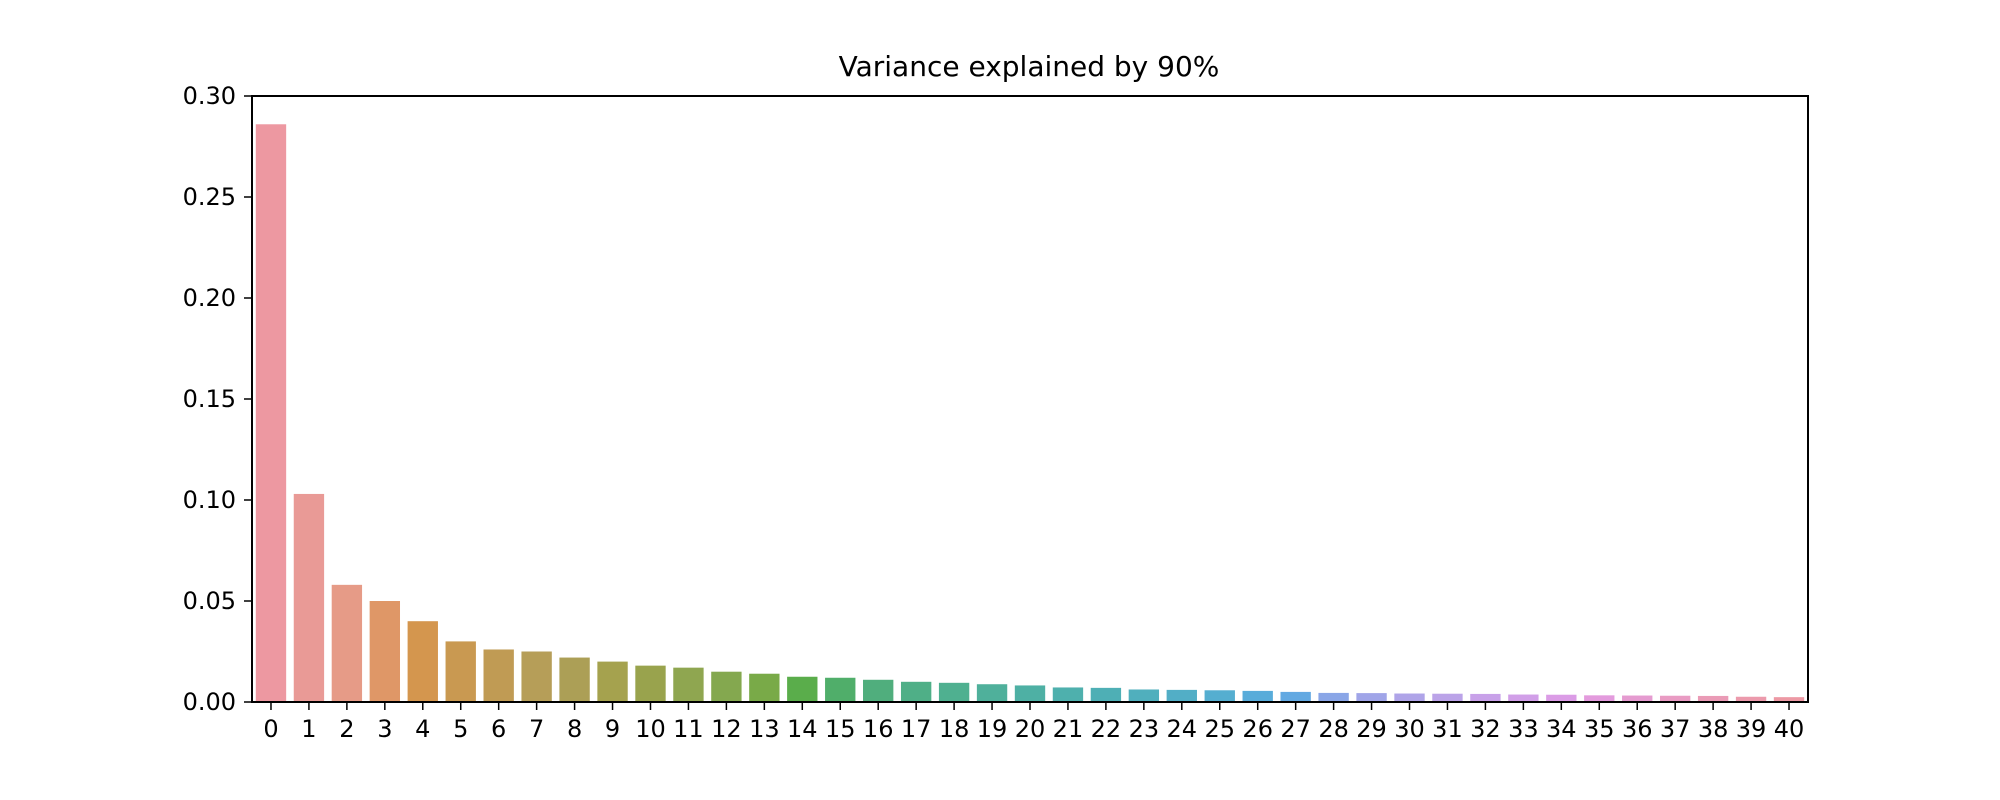 The width and height of the screenshot is (2000, 800). Describe the element at coordinates (1068, 729) in the screenshot. I see `x-tick-label: 21` at that location.